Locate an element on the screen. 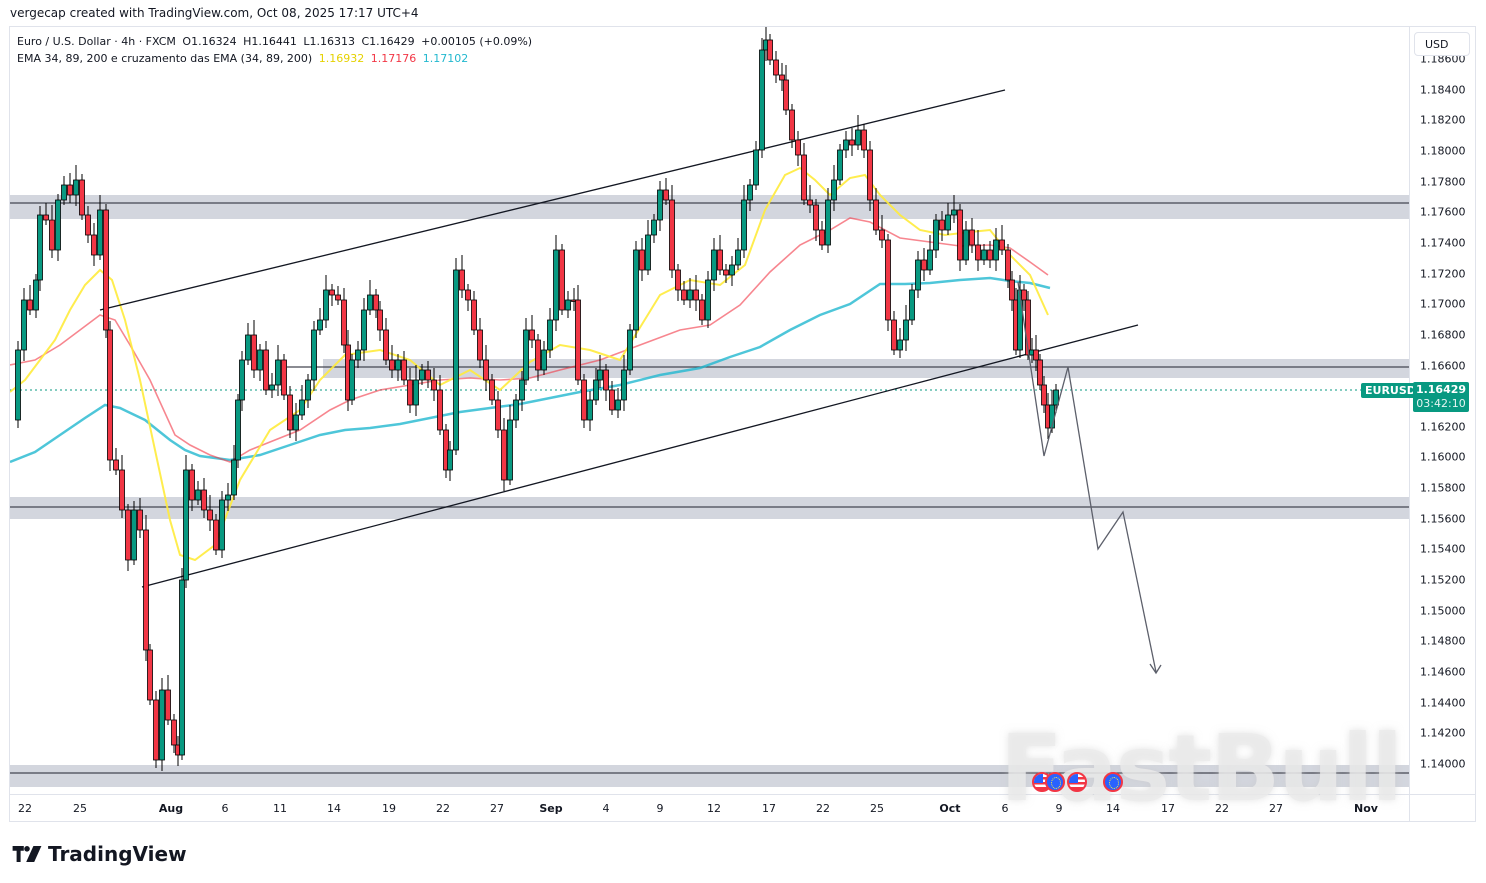 This screenshot has height=883, width=1486. projection-arrowhead is located at coordinates (1155, 669).